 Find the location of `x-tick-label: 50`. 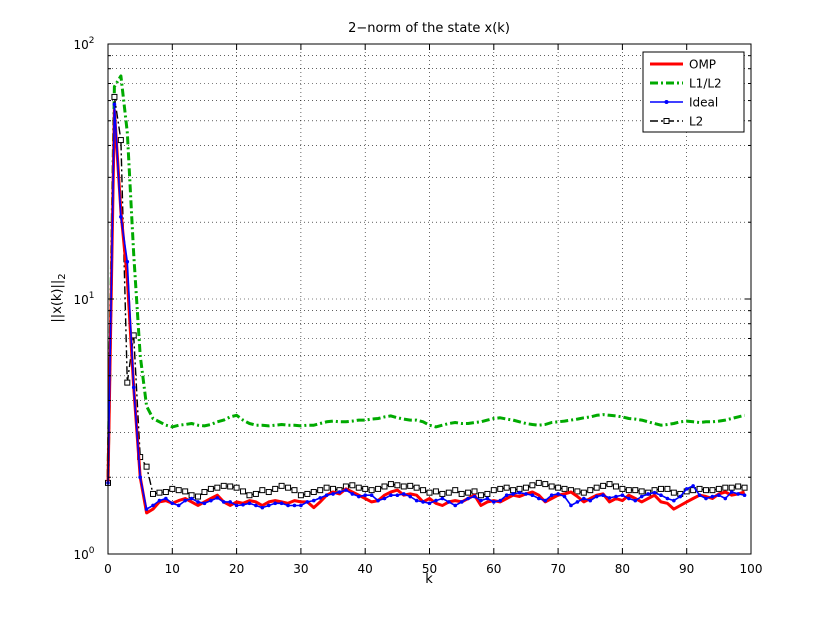

x-tick-label: 50 is located at coordinates (429, 569).